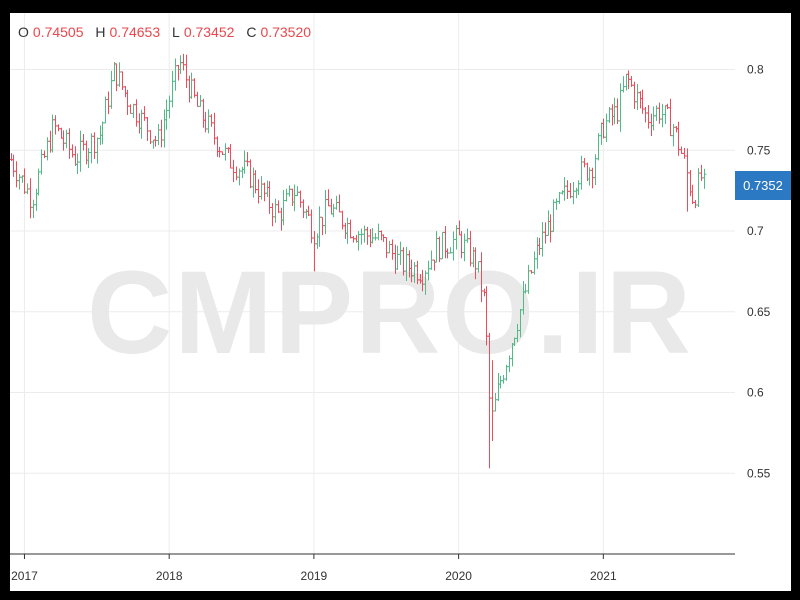 The image size is (800, 600). What do you see at coordinates (209, 32) in the screenshot?
I see `low-value: 0.73452` at bounding box center [209, 32].